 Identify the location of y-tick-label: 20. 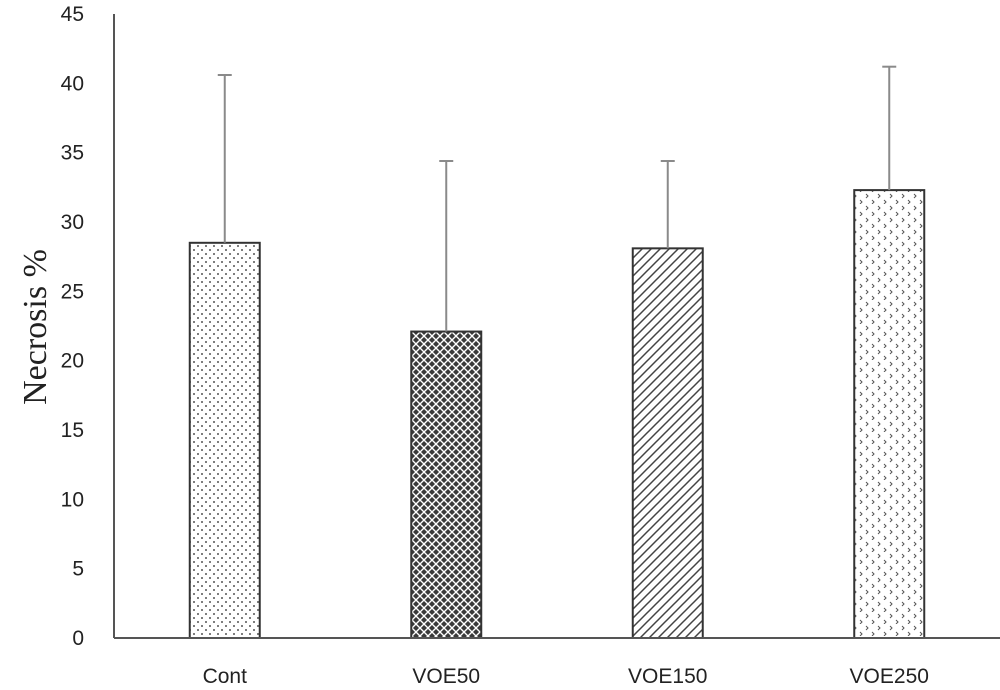
(72, 361).